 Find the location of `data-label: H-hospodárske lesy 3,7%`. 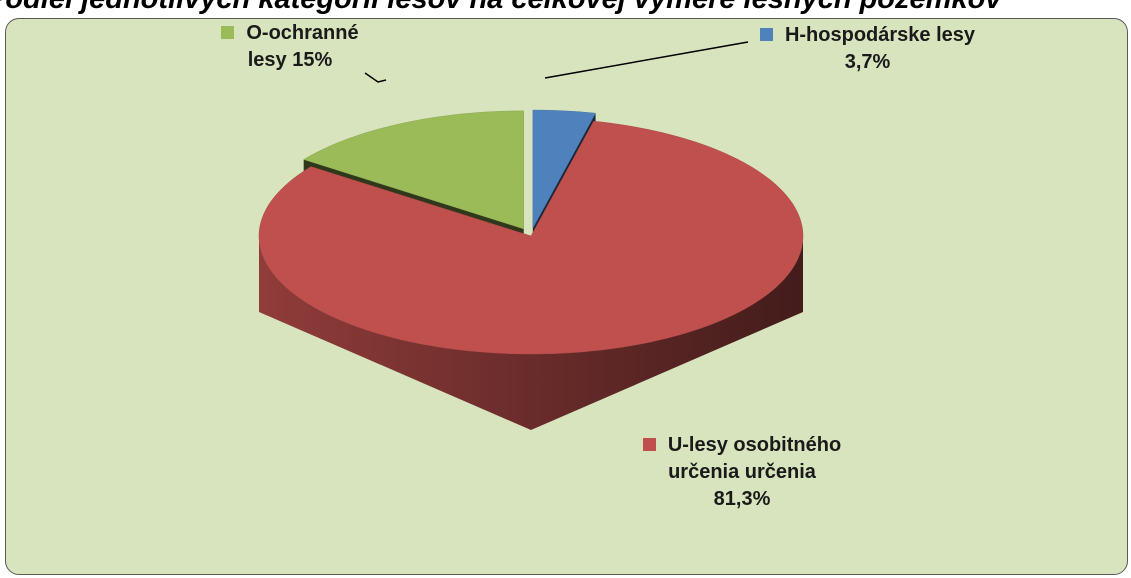

data-label: H-hospodárske lesy 3,7% is located at coordinates (867, 49).